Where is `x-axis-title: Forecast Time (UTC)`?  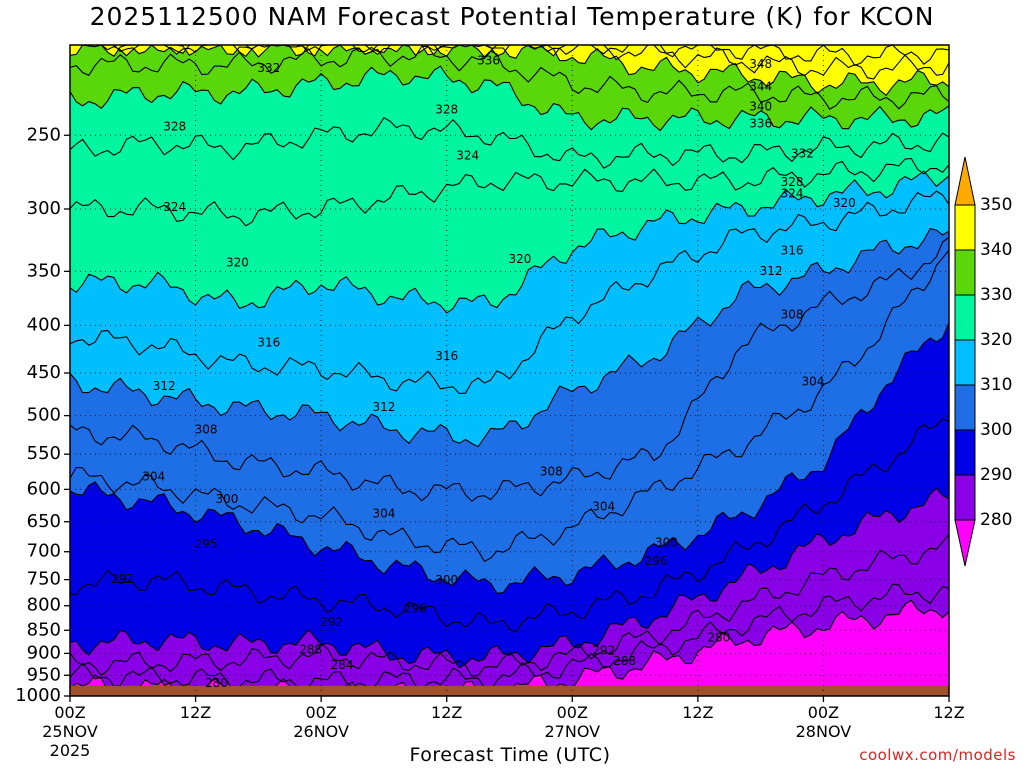 x-axis-title: Forecast Time (UTC) is located at coordinates (510, 755).